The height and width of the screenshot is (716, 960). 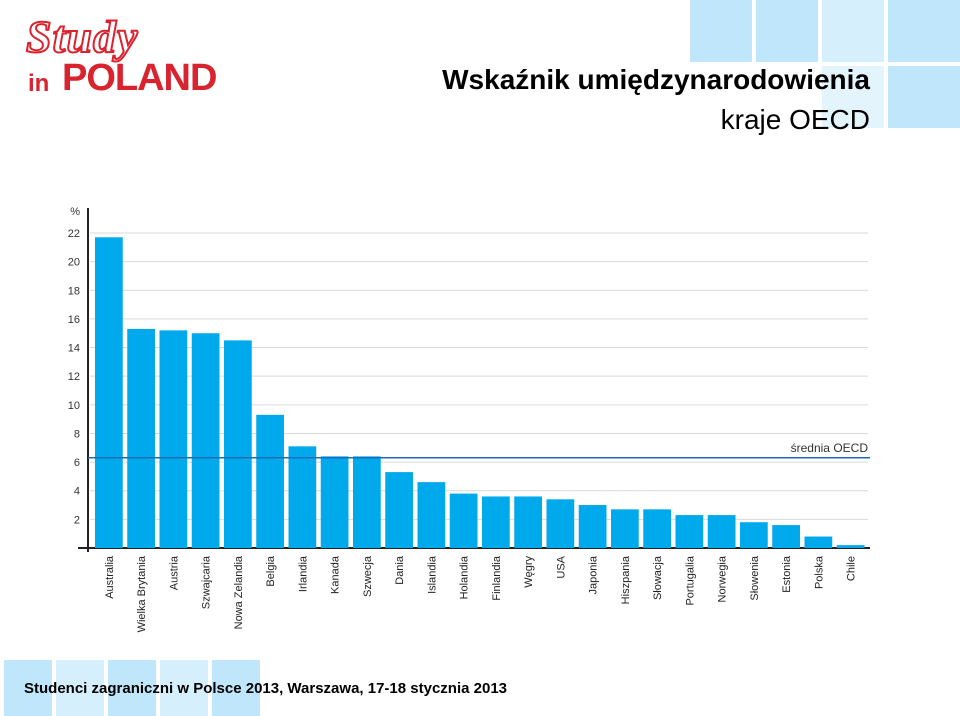 What do you see at coordinates (207, 582) in the screenshot?
I see `x-tick-label: Szwajcaria` at bounding box center [207, 582].